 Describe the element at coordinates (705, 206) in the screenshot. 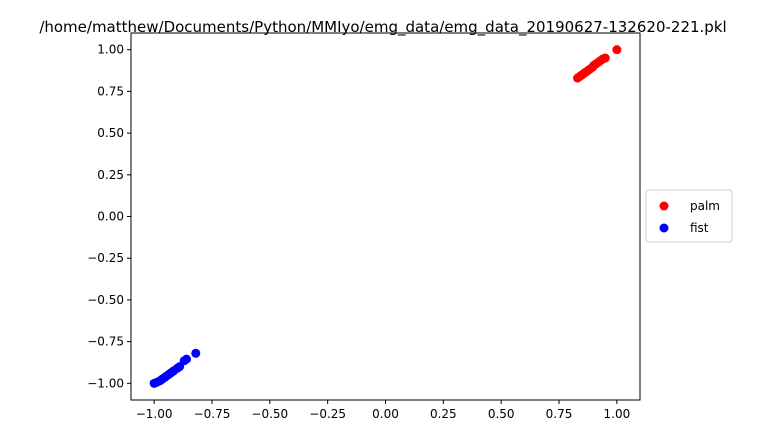

I see `legend-label-palm: palm` at that location.